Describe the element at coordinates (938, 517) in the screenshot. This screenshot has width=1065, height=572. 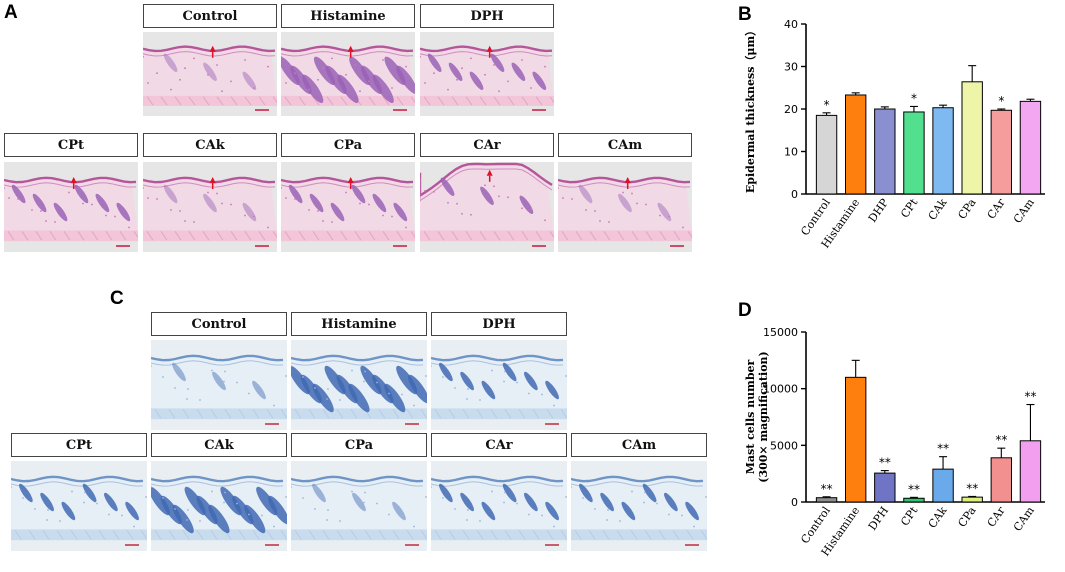
I see `chart-d-category-label: CAk` at that location.